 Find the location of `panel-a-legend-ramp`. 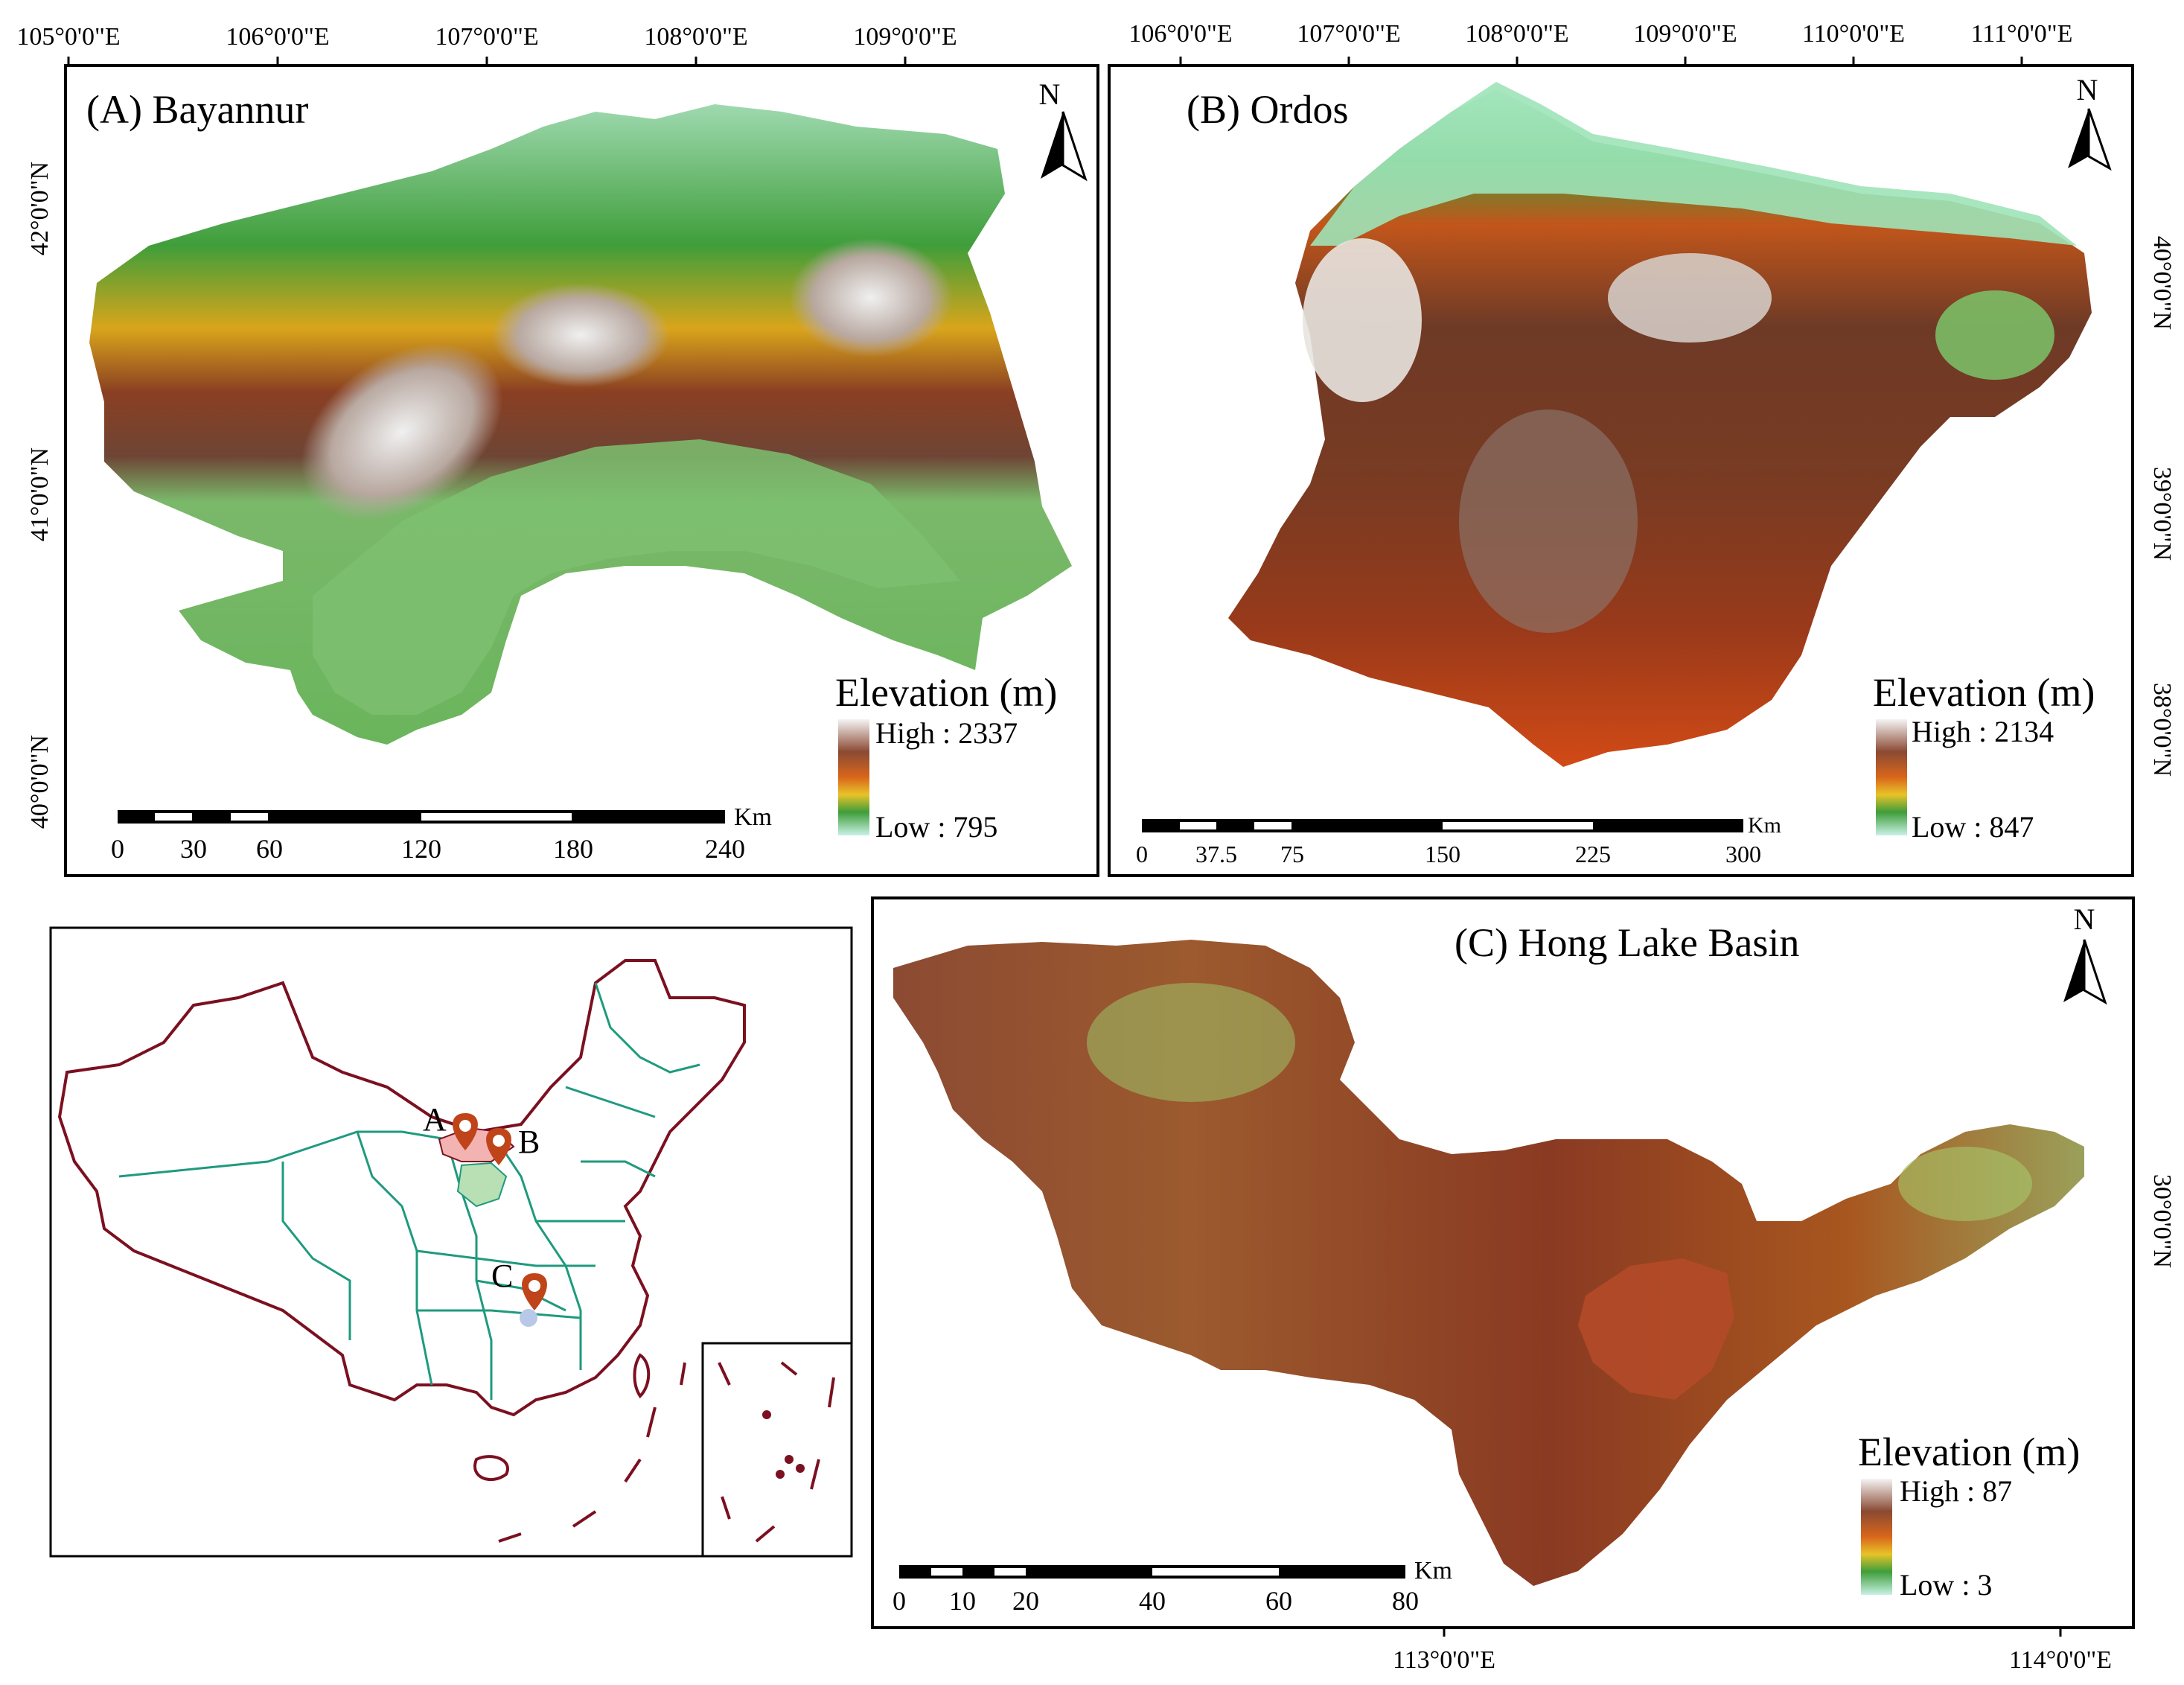

panel-a-legend-ramp is located at coordinates (853, 777).